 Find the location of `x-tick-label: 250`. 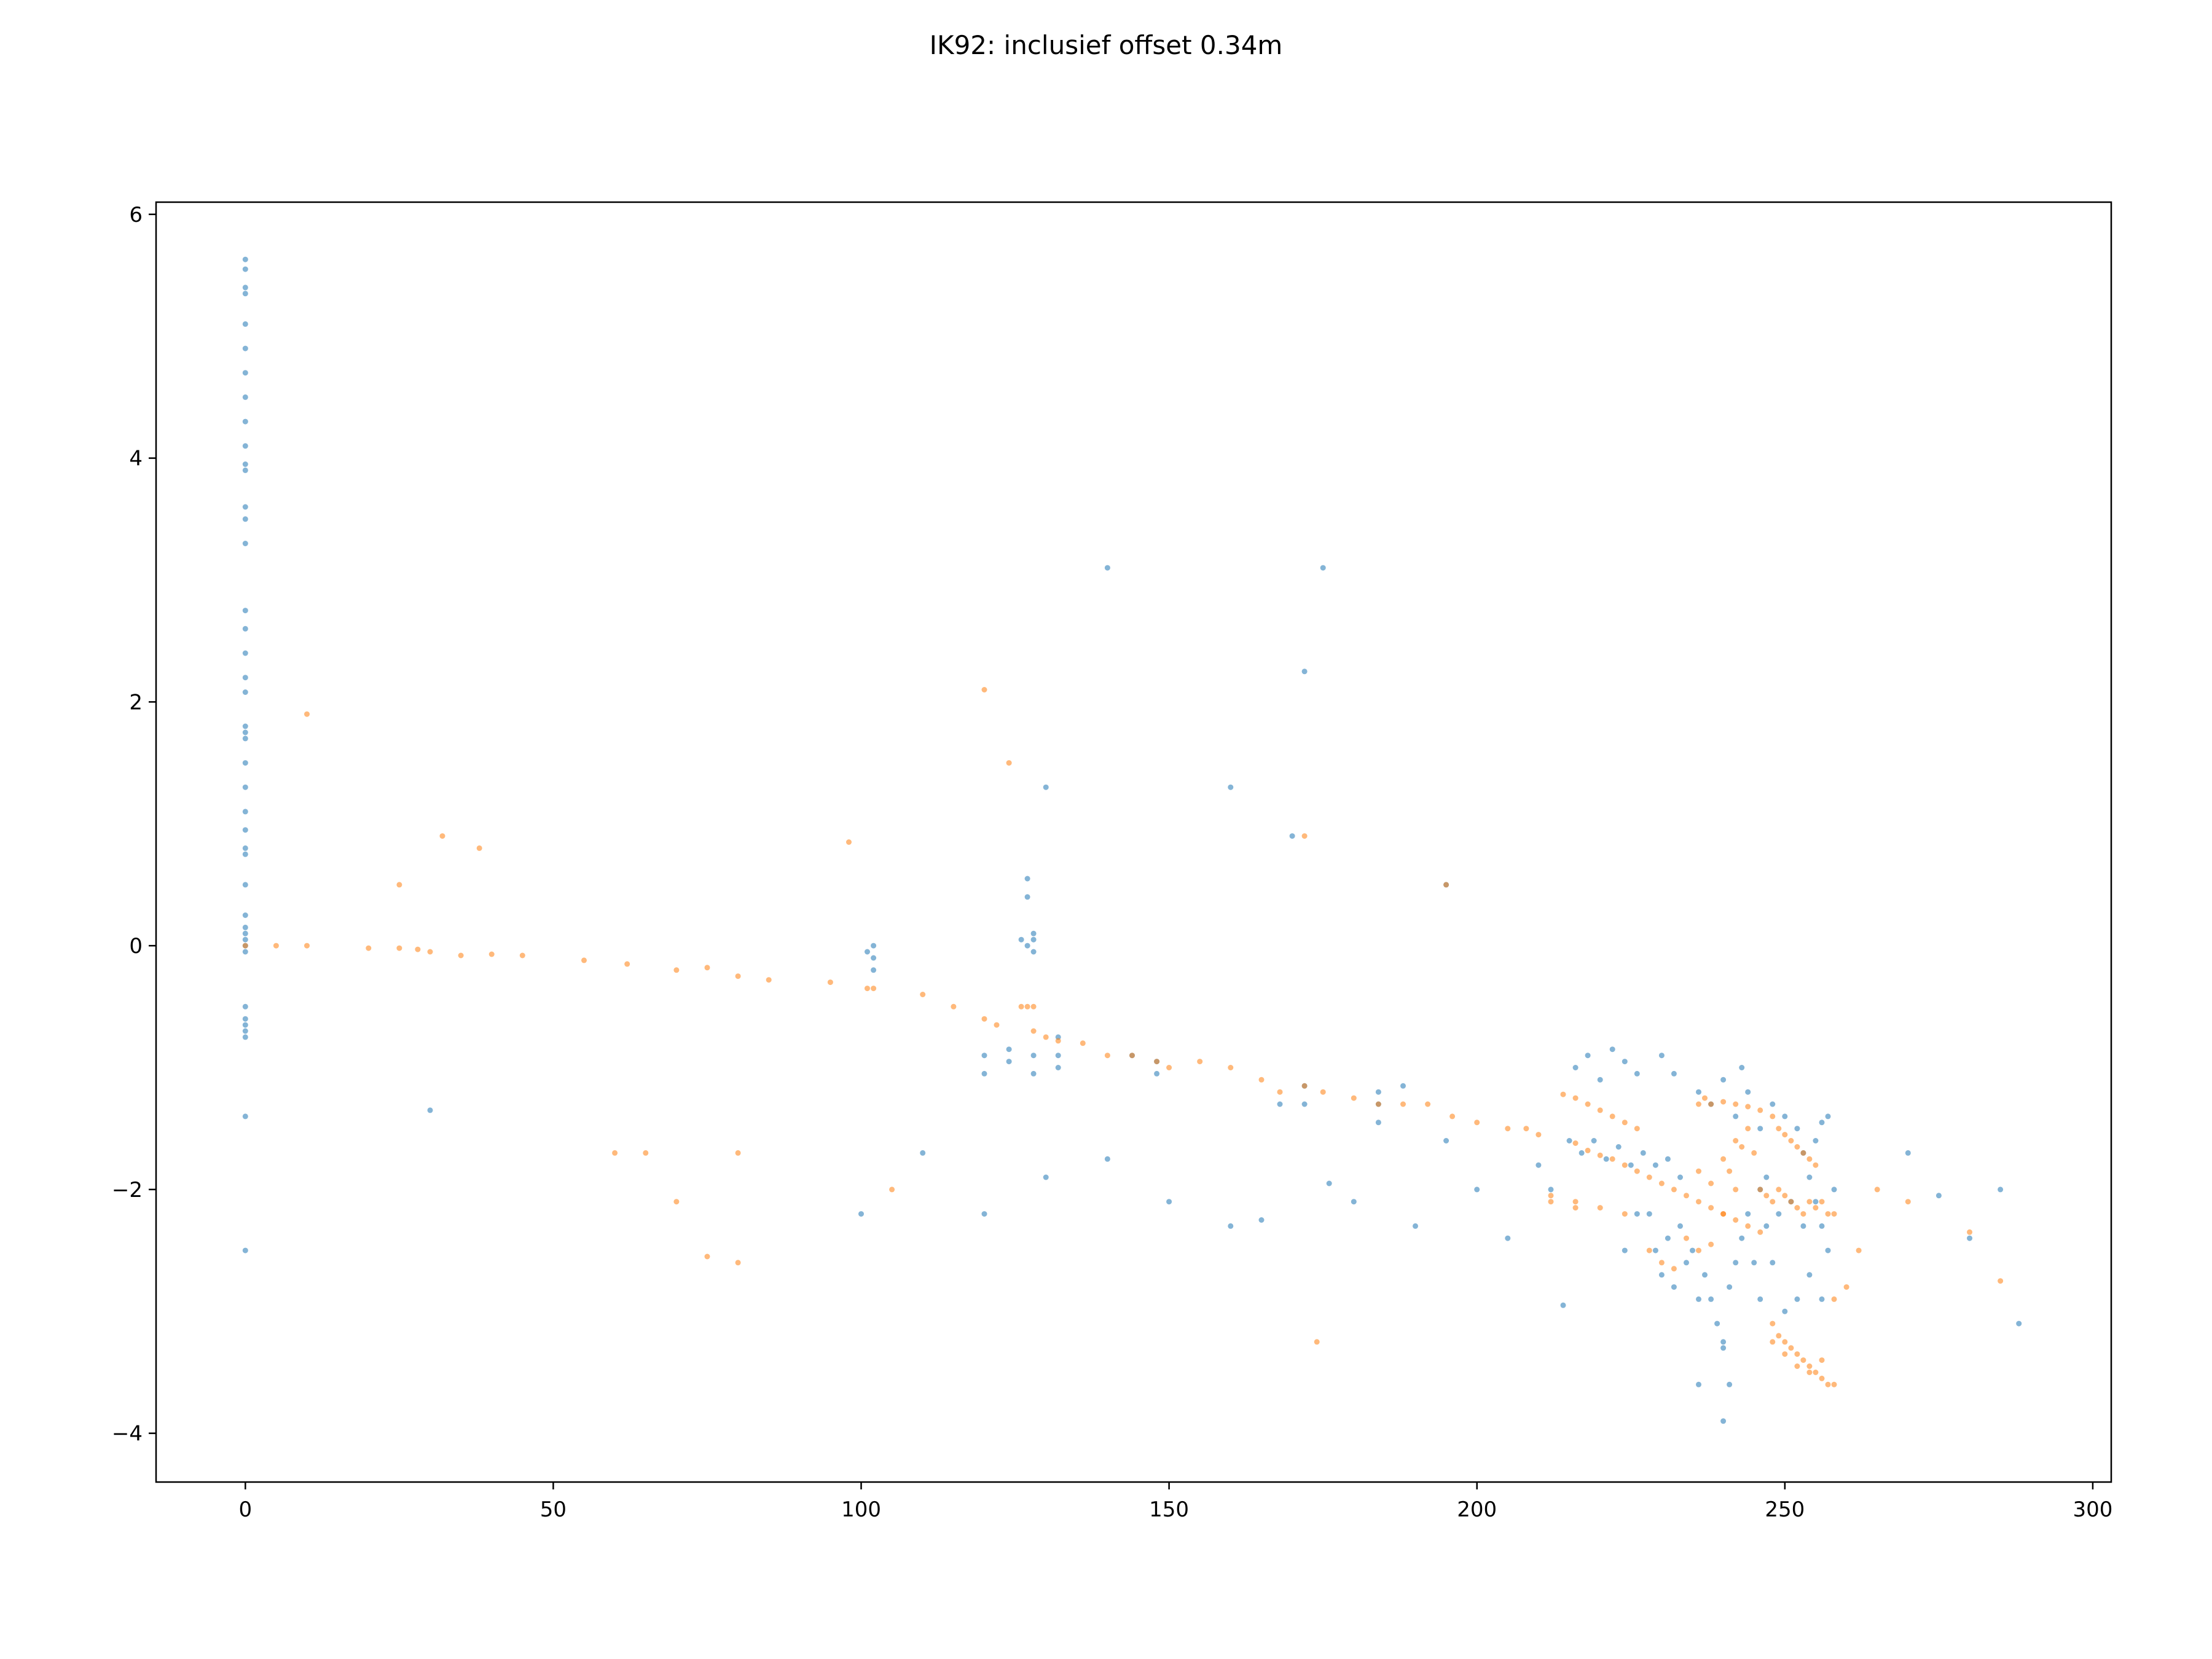

x-tick-label: 250 is located at coordinates (1785, 1509).